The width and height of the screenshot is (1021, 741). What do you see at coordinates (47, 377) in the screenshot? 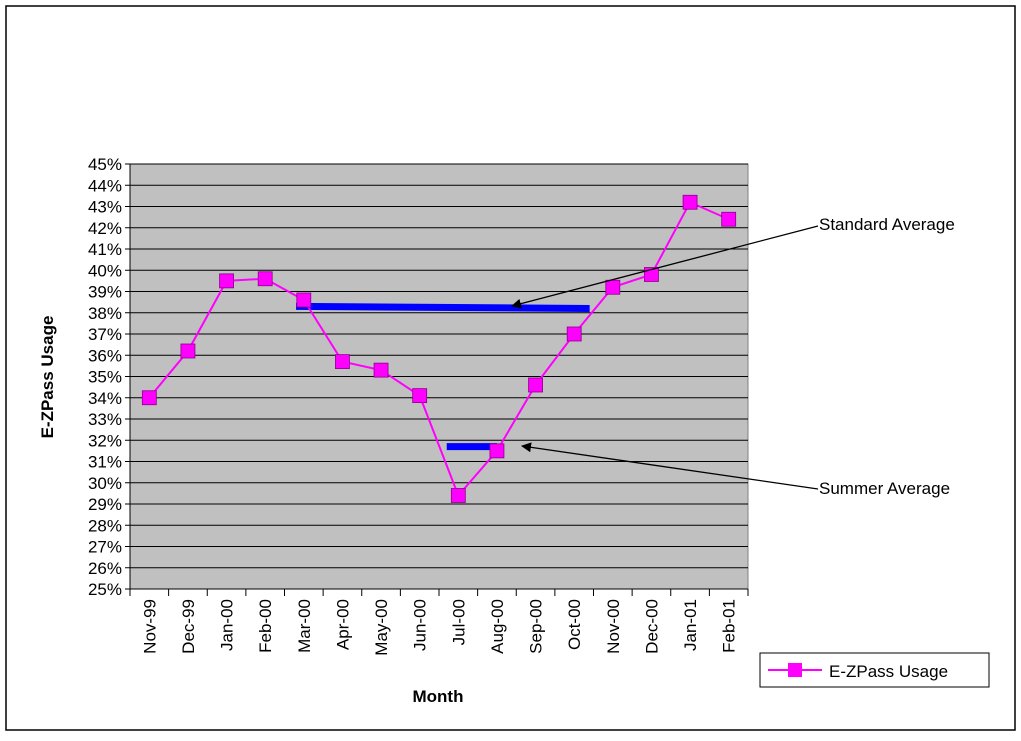
I see `y-axis-title: E-ZPass Usage` at bounding box center [47, 377].